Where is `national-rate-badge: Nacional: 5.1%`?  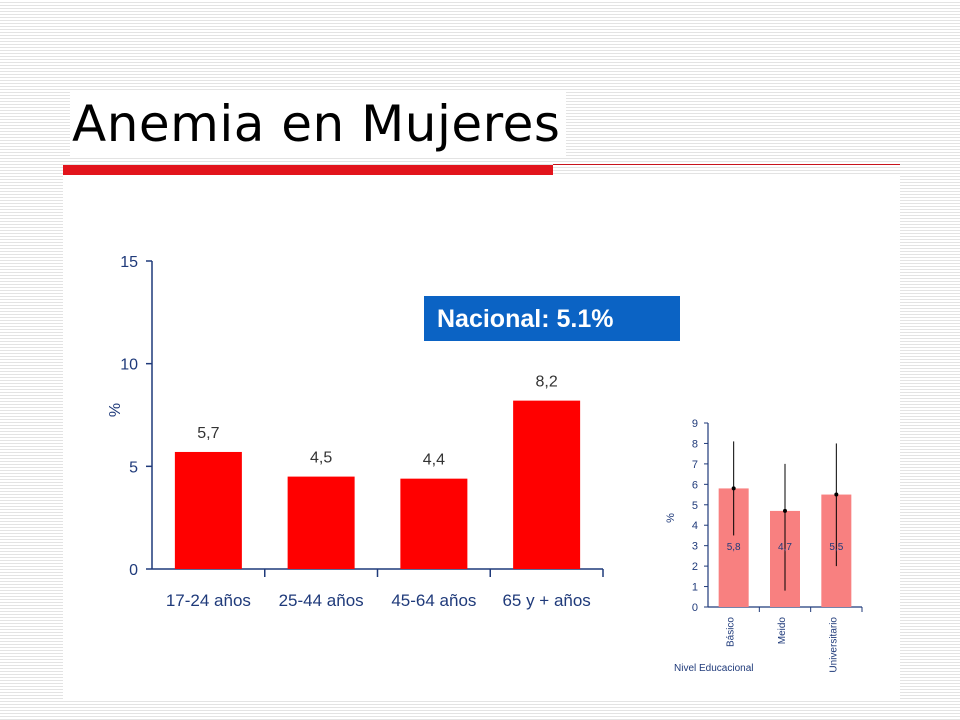
national-rate-badge: Nacional: 5.1% is located at coordinates (552, 318).